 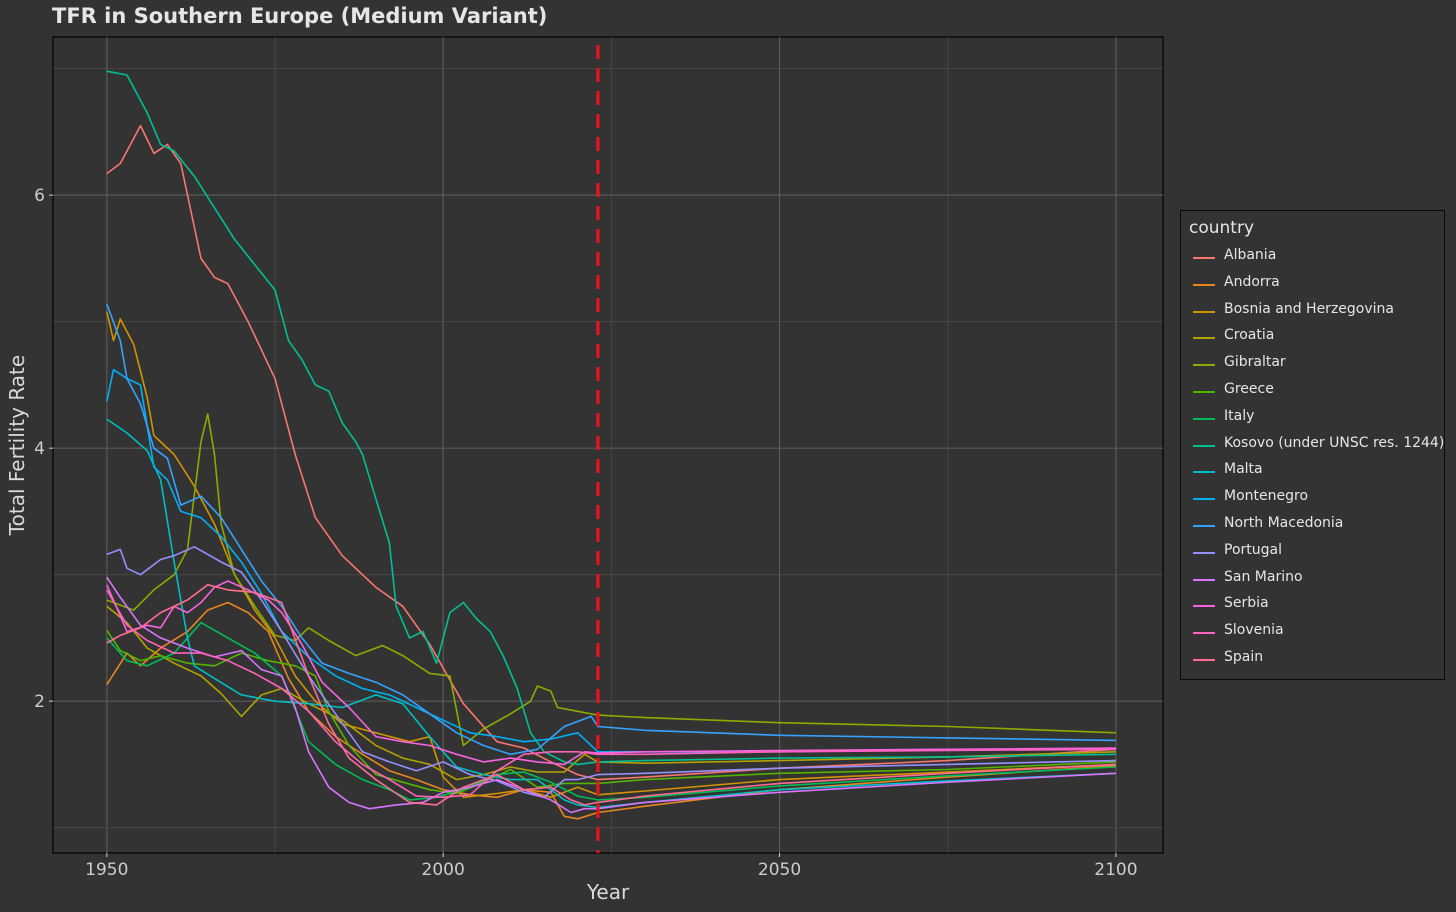 What do you see at coordinates (1249, 335) in the screenshot?
I see `legend-label: Croatia` at bounding box center [1249, 335].